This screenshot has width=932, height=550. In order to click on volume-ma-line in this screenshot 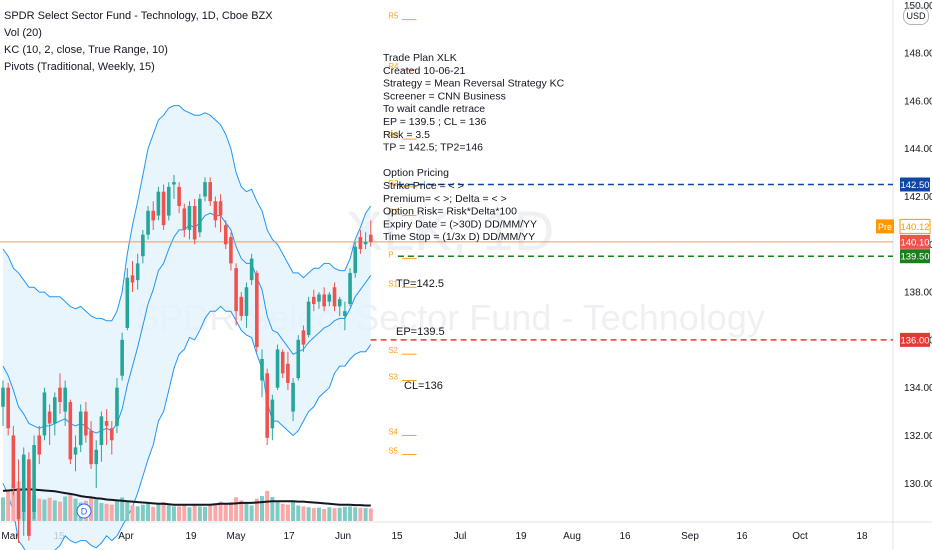, I will do `click(186, 497)`.